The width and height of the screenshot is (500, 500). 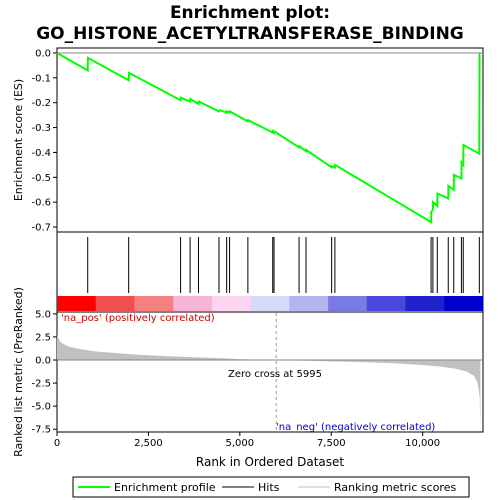 What do you see at coordinates (270, 462) in the screenshot?
I see `x-axis-label: Rank in Ordered Dataset` at bounding box center [270, 462].